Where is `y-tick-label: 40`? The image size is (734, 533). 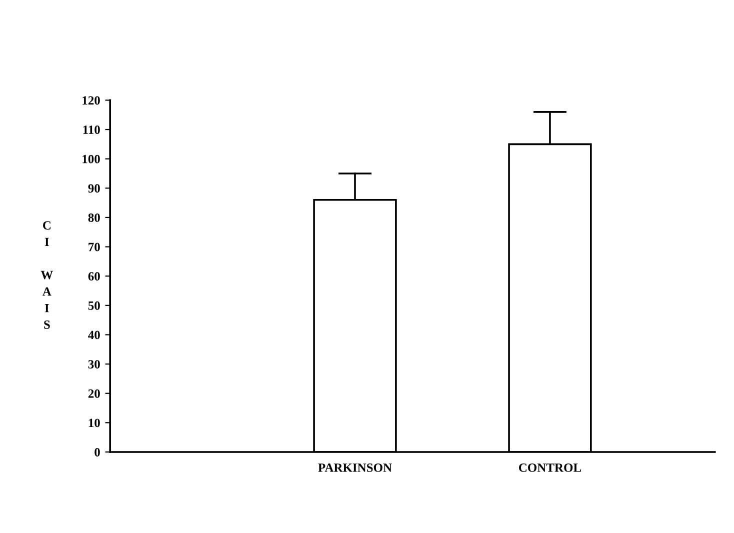 y-tick-label: 40 is located at coordinates (94, 335).